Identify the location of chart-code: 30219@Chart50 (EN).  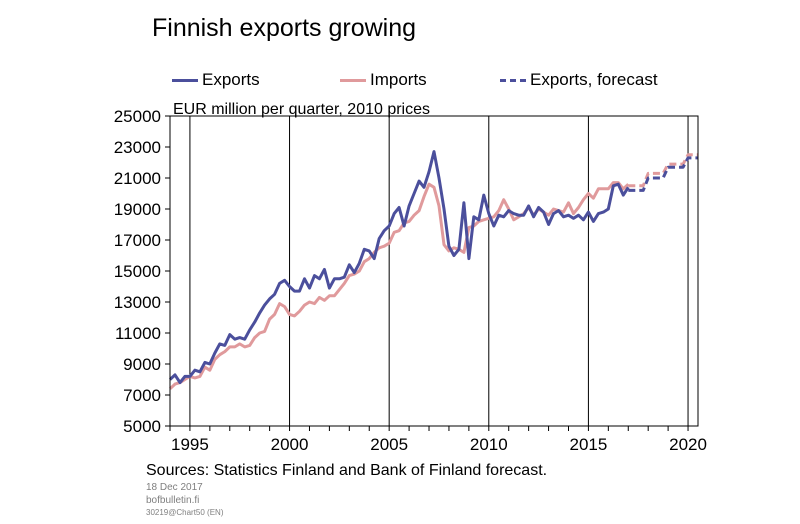
(185, 512).